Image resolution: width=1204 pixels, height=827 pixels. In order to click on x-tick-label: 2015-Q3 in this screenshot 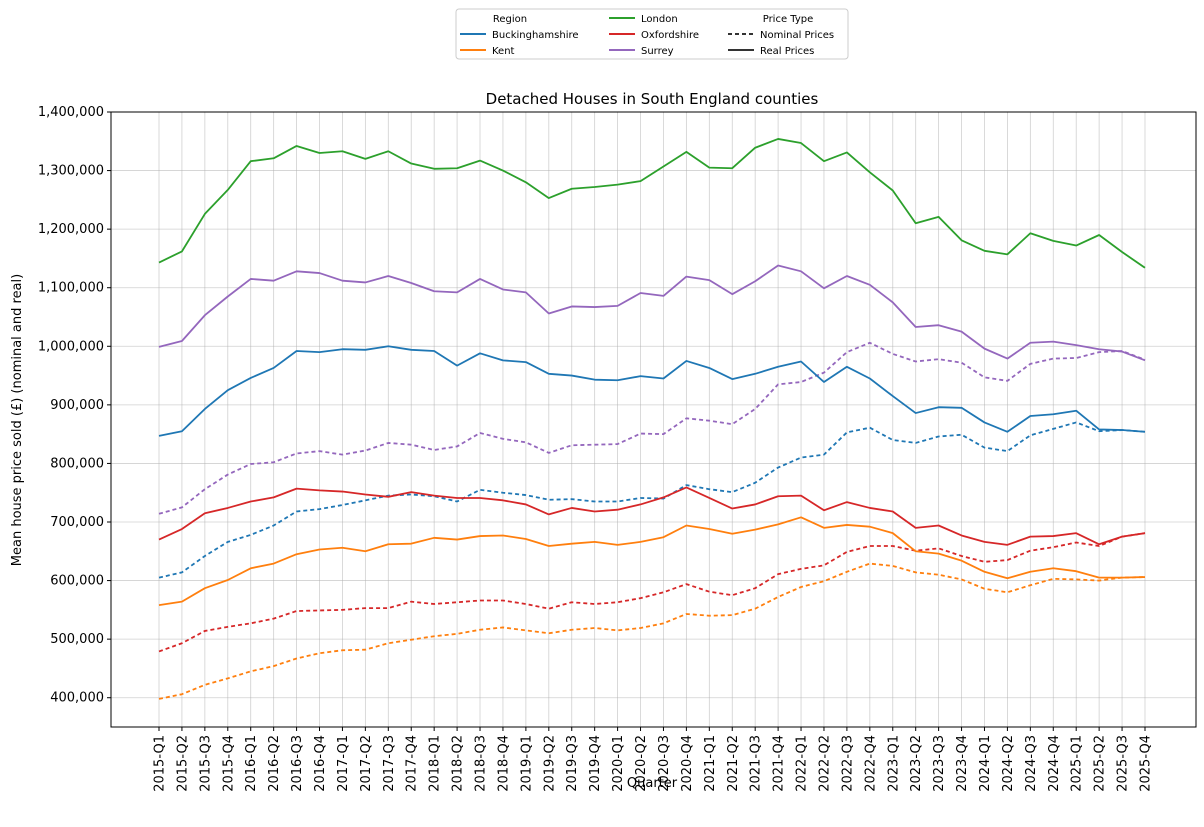, I will do `click(205, 763)`.